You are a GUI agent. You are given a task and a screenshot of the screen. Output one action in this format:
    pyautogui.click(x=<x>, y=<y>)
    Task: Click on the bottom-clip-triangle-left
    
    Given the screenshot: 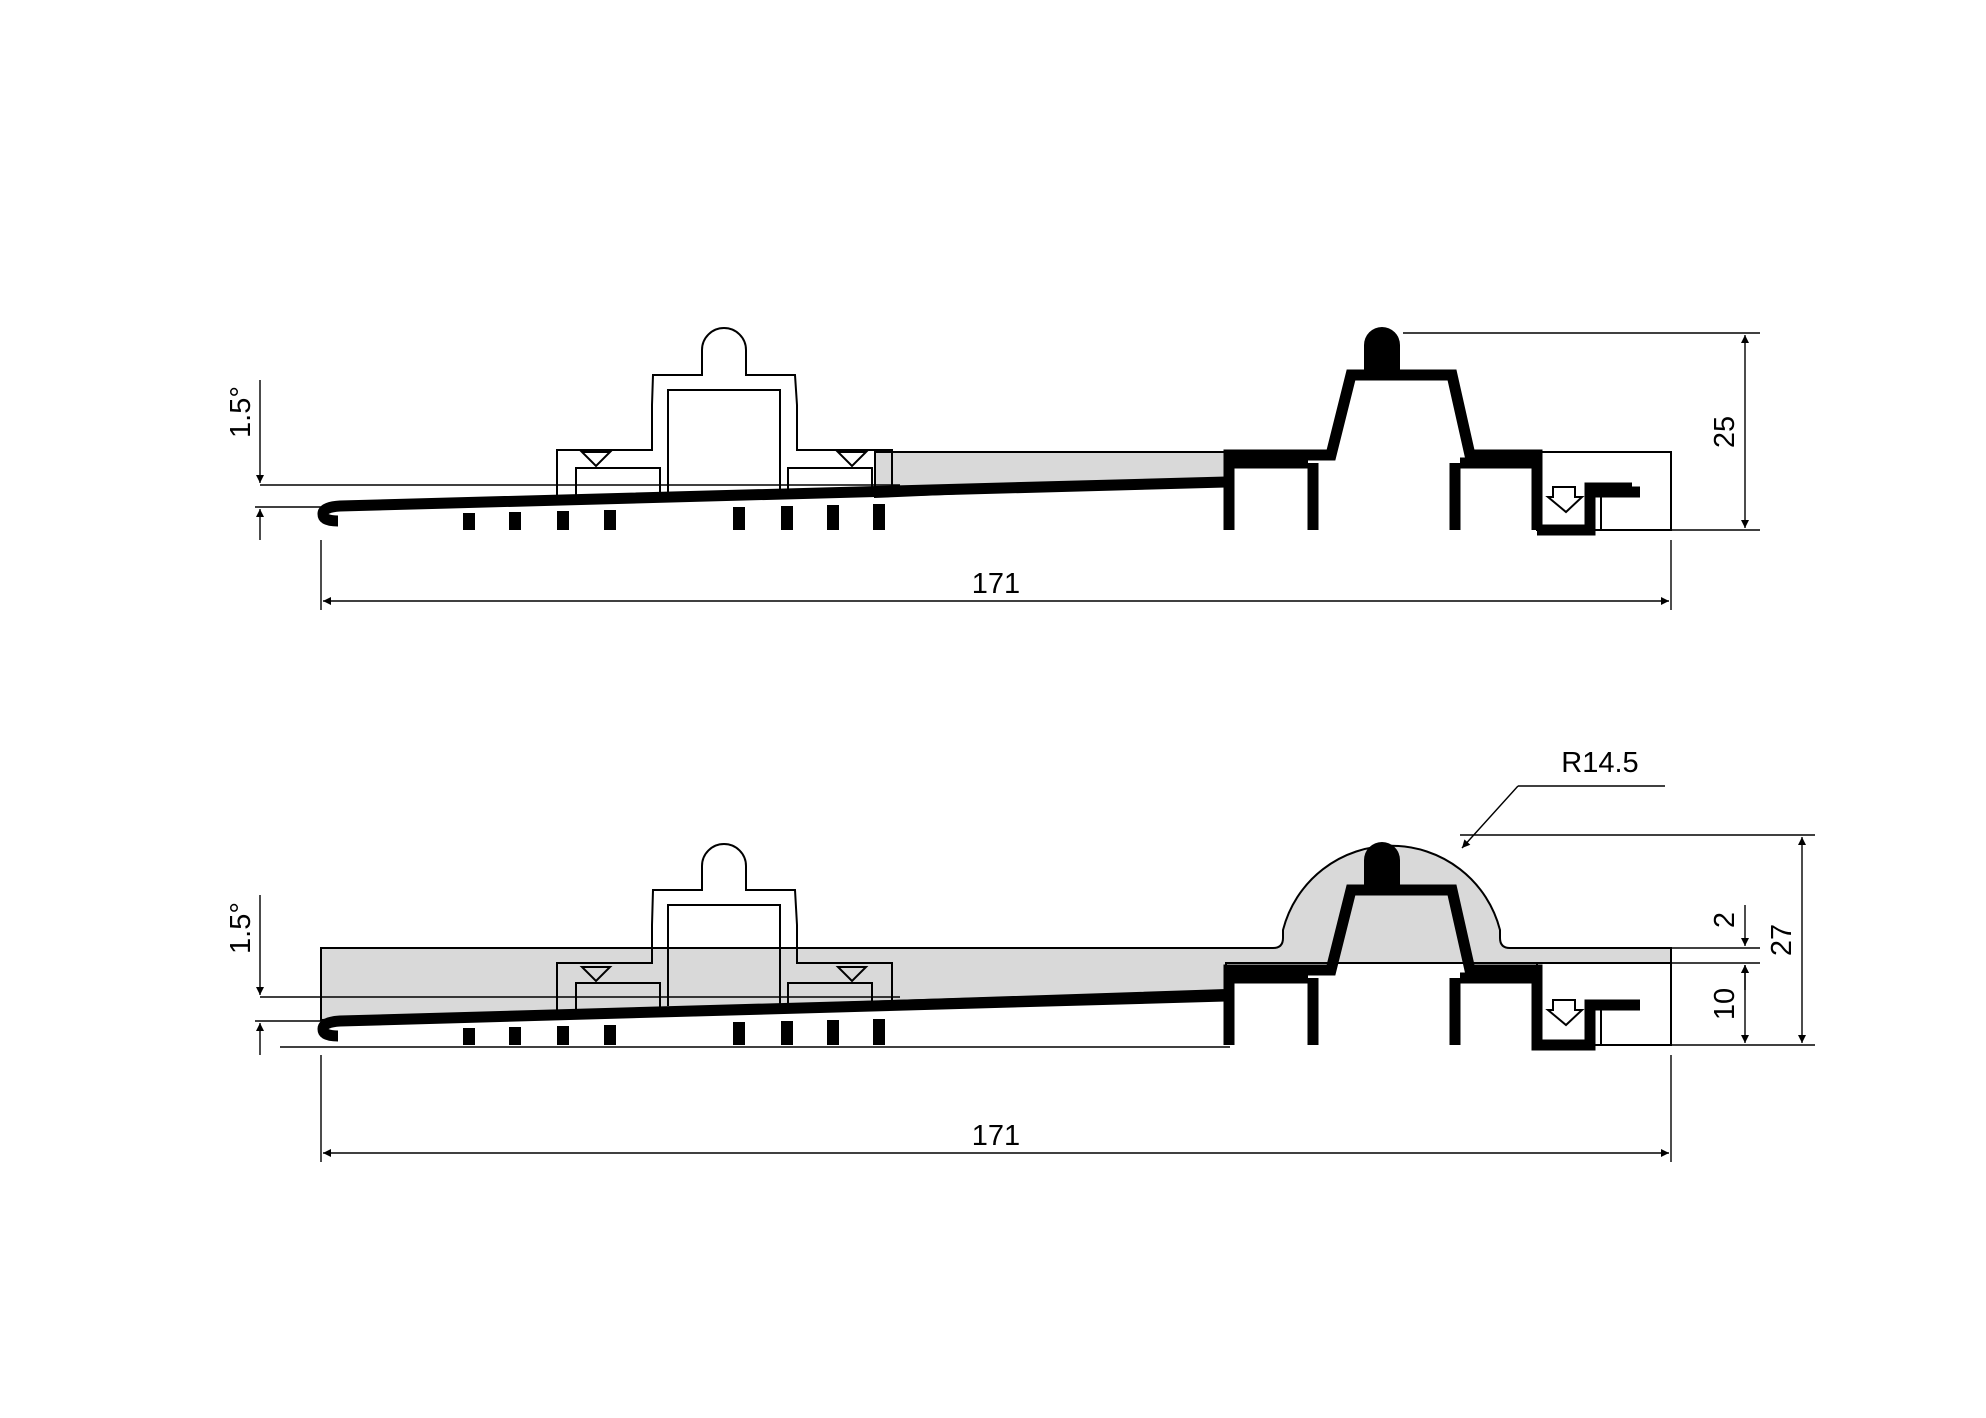 What is the action you would take?
    pyautogui.click(x=596, y=974)
    